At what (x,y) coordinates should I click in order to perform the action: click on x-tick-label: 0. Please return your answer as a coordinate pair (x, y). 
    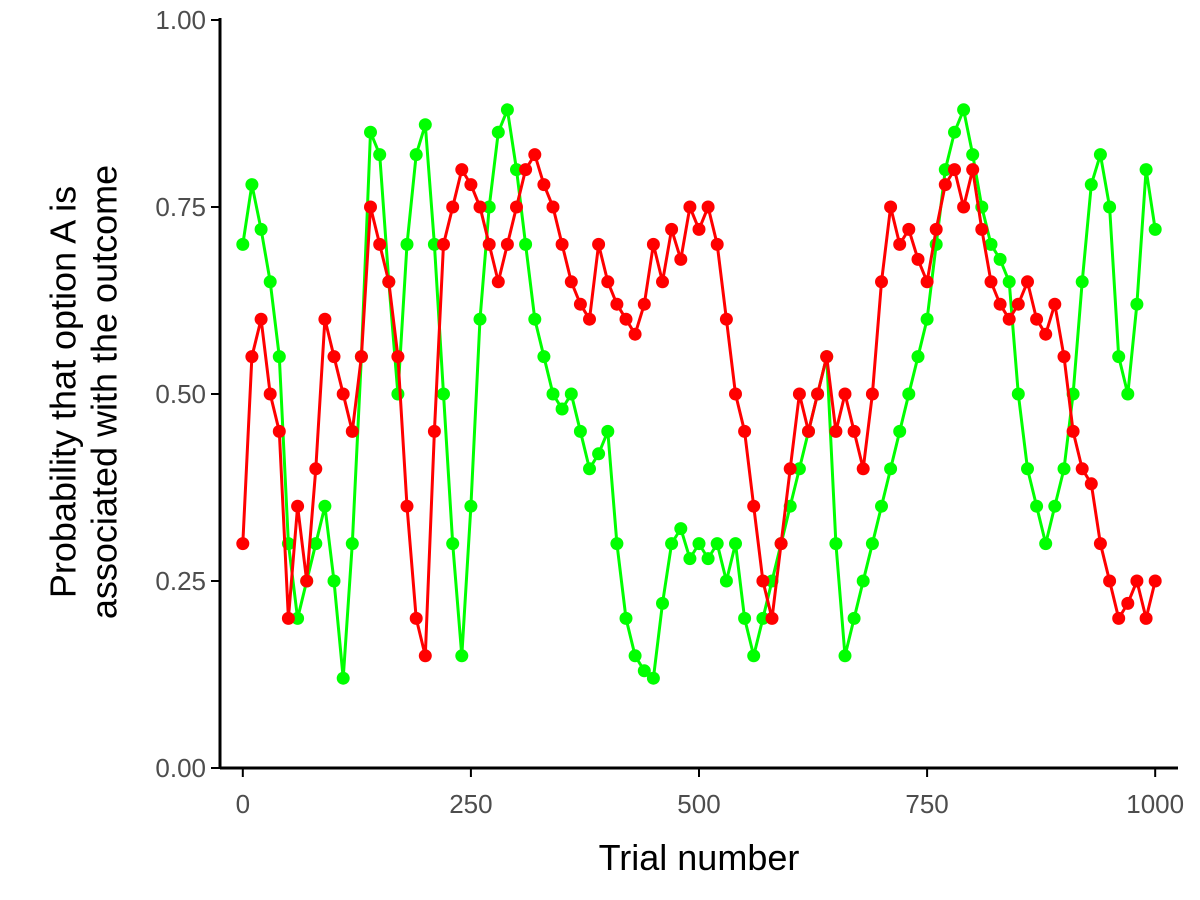
    Looking at the image, I should click on (243, 804).